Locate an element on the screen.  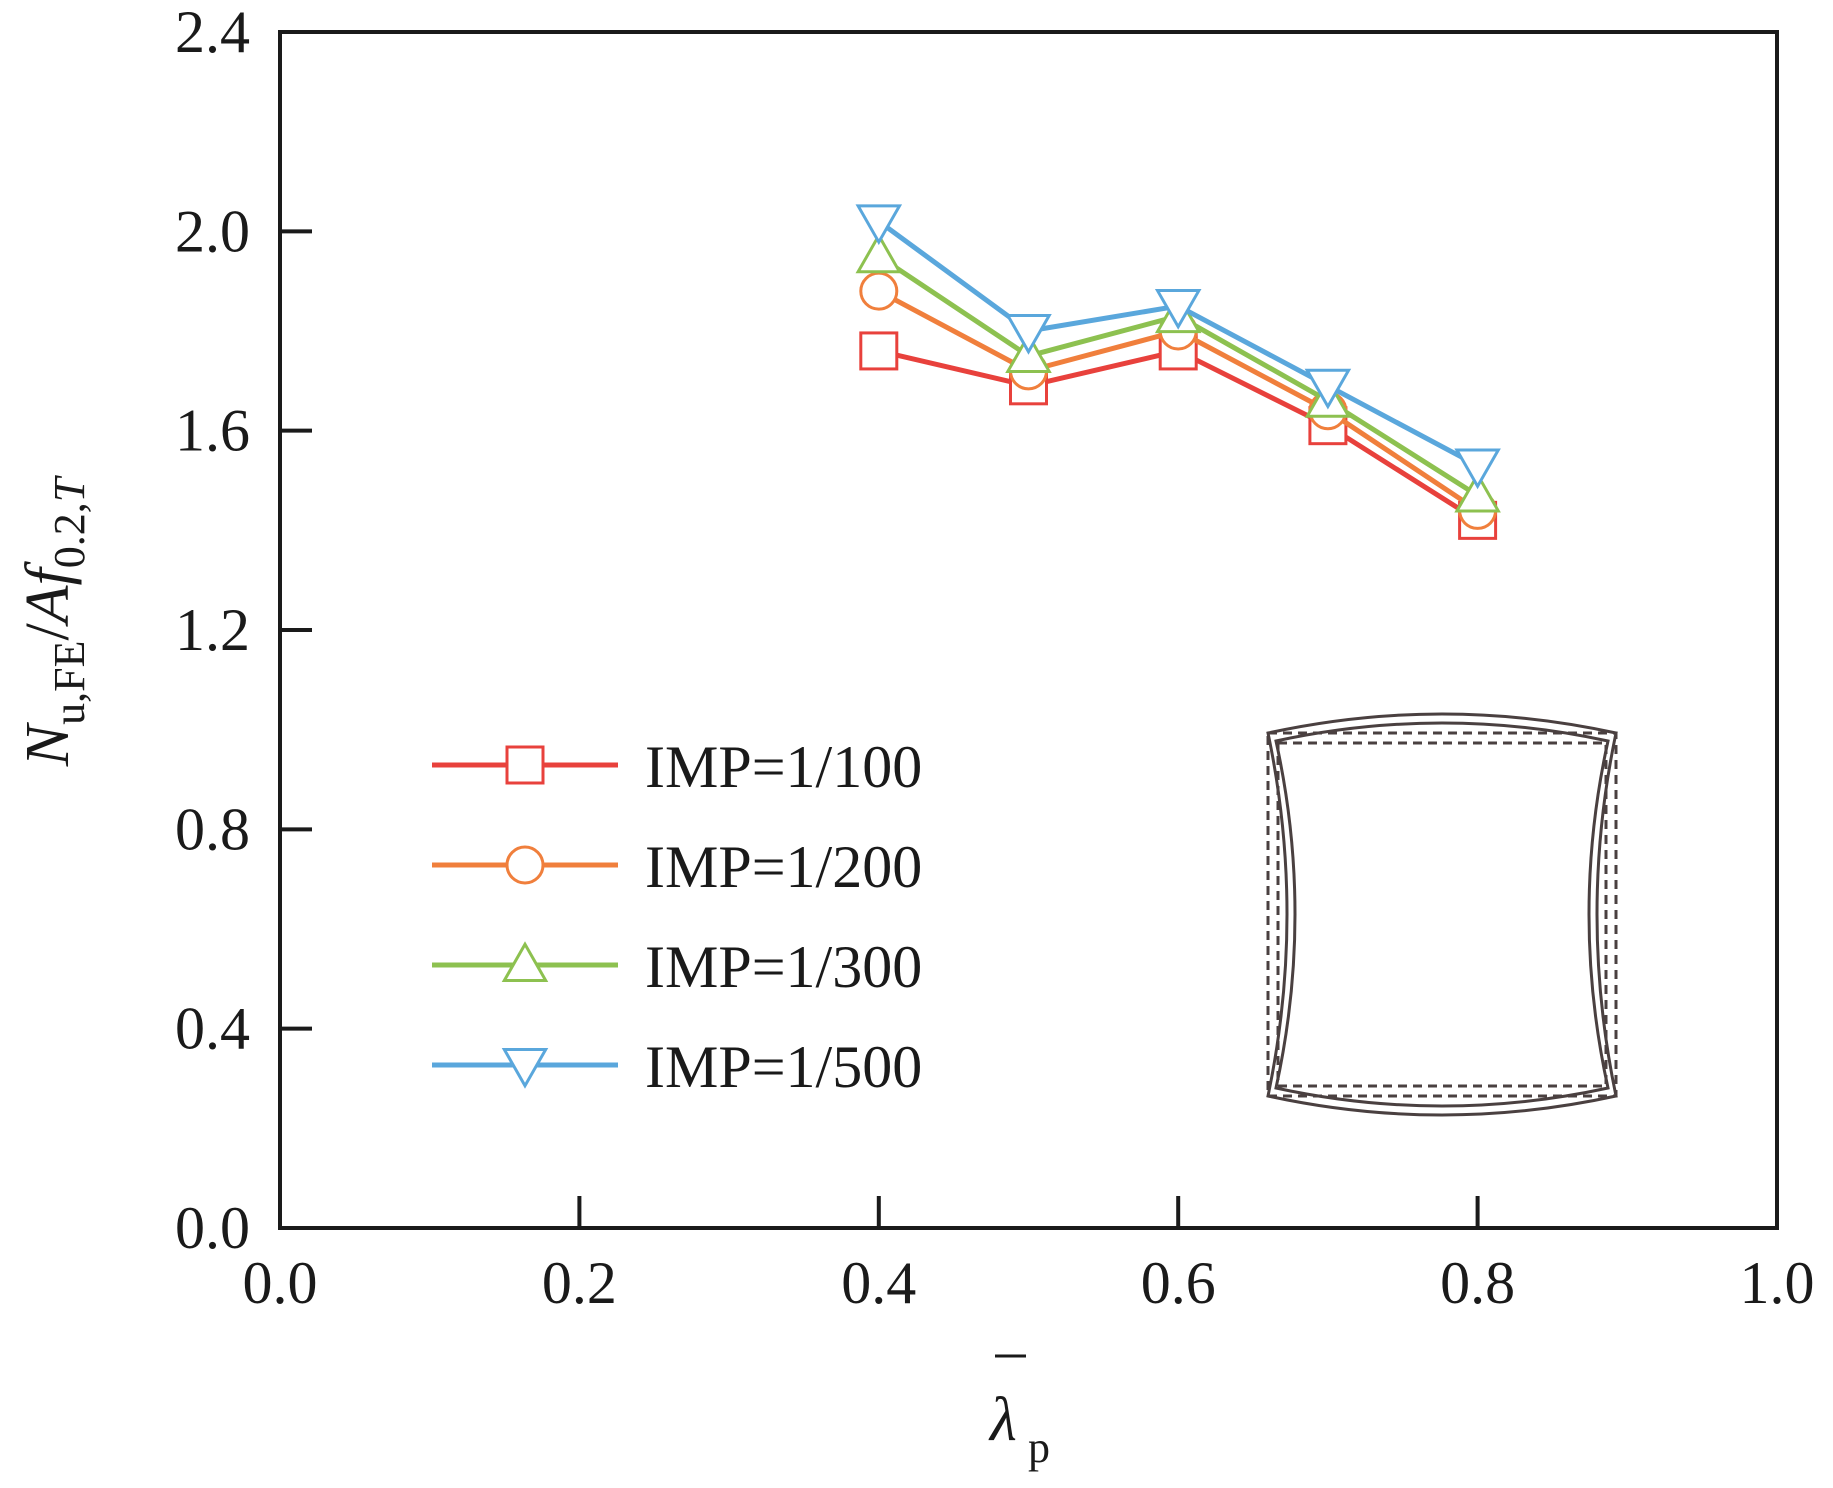
x-axis-title-subscript: p is located at coordinates (1039, 1447).